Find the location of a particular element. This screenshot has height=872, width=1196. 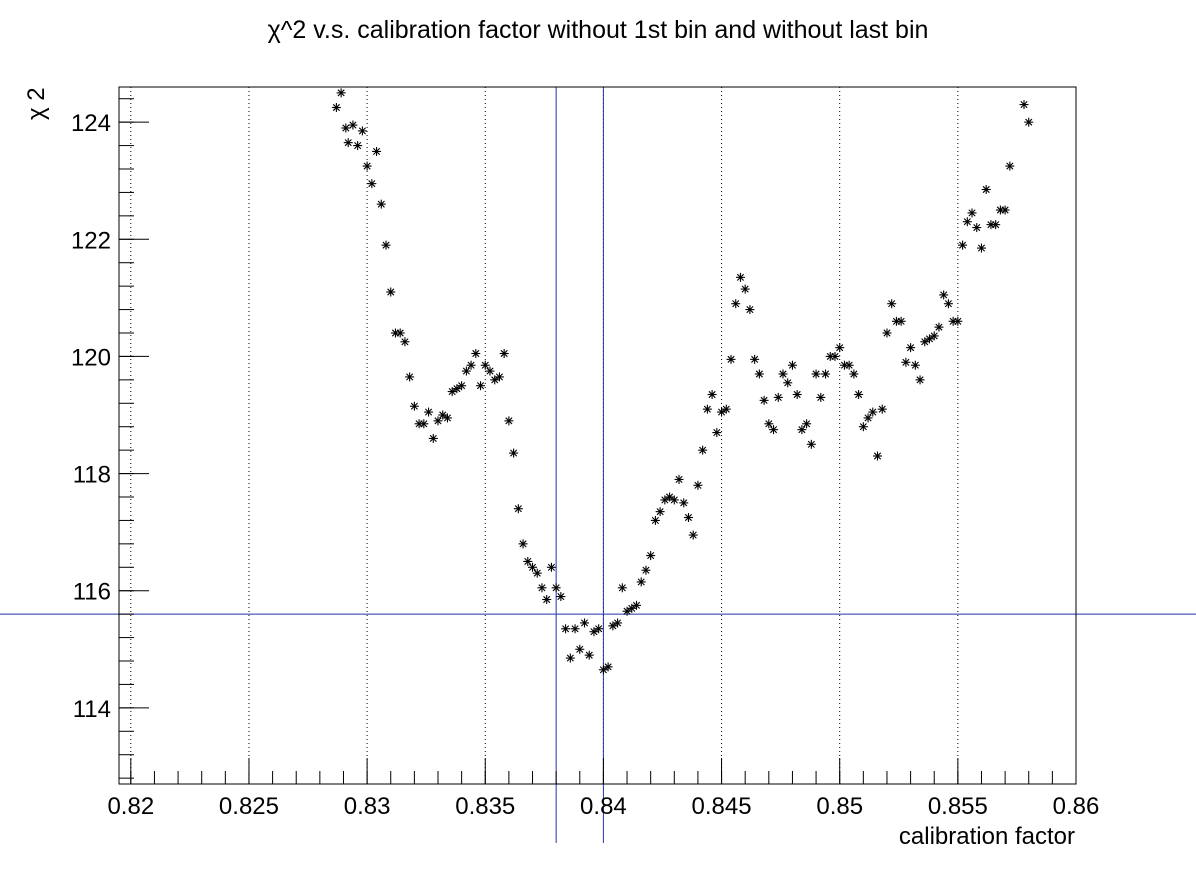

x-tick-label: 0.835 is located at coordinates (485, 806).